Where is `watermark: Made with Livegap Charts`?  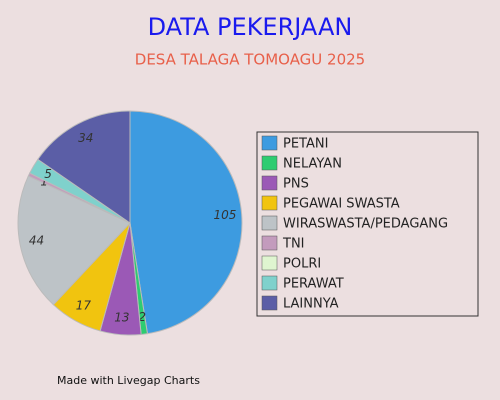 watermark: Made with Livegap Charts is located at coordinates (128, 380).